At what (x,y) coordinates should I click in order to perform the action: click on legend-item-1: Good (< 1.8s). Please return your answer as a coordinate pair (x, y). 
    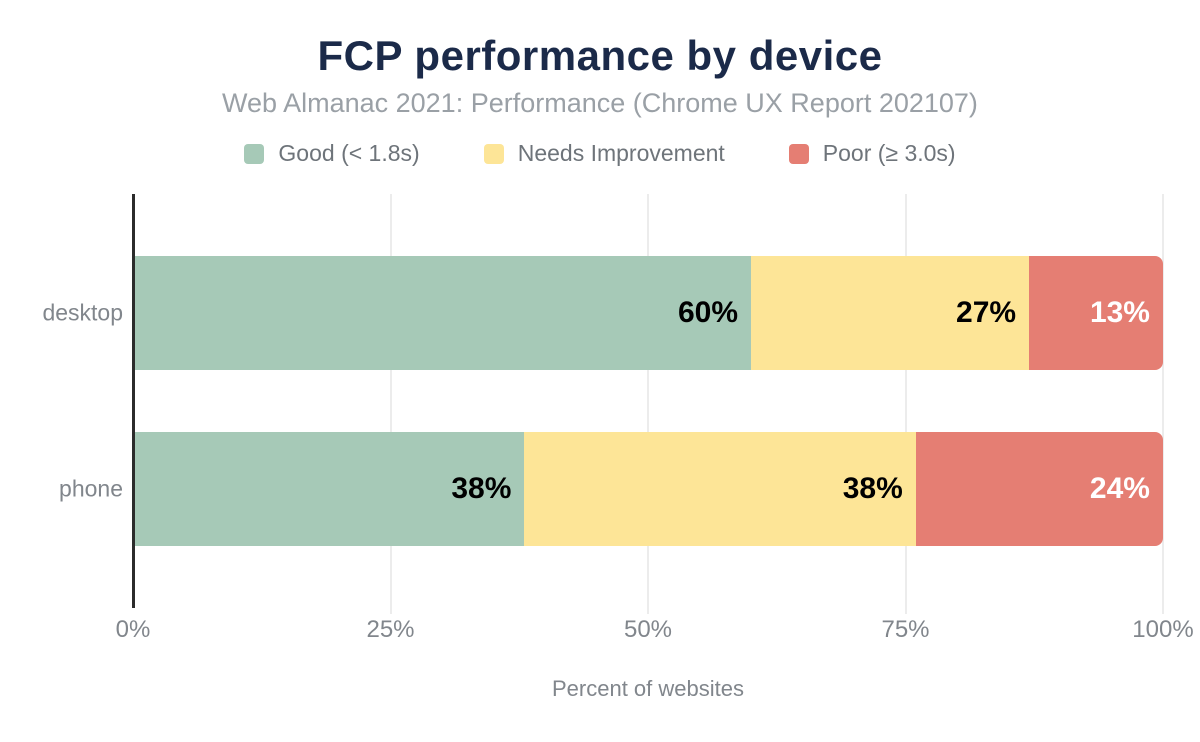
    Looking at the image, I should click on (332, 153).